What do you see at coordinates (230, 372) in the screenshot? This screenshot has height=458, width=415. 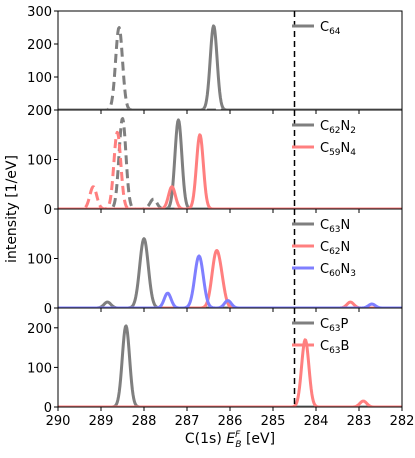 I see `series-line-c63b-solid` at bounding box center [230, 372].